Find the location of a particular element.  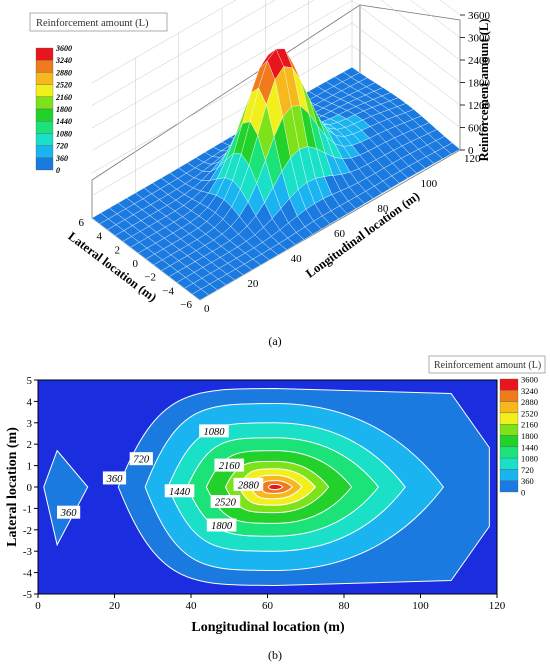

y-tick-label: −6 is located at coordinates (186, 305).